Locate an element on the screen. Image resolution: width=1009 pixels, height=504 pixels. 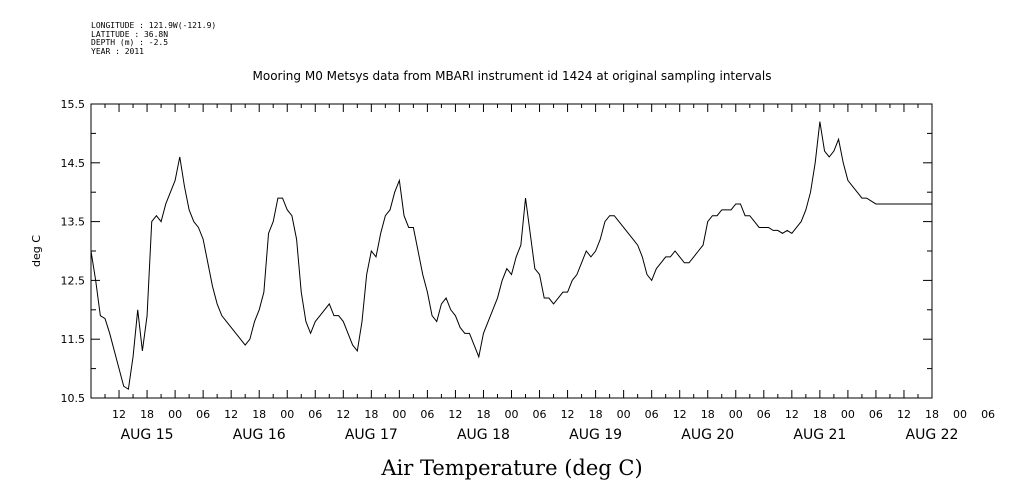
x-day-label: AUG 19 is located at coordinates (595, 435).